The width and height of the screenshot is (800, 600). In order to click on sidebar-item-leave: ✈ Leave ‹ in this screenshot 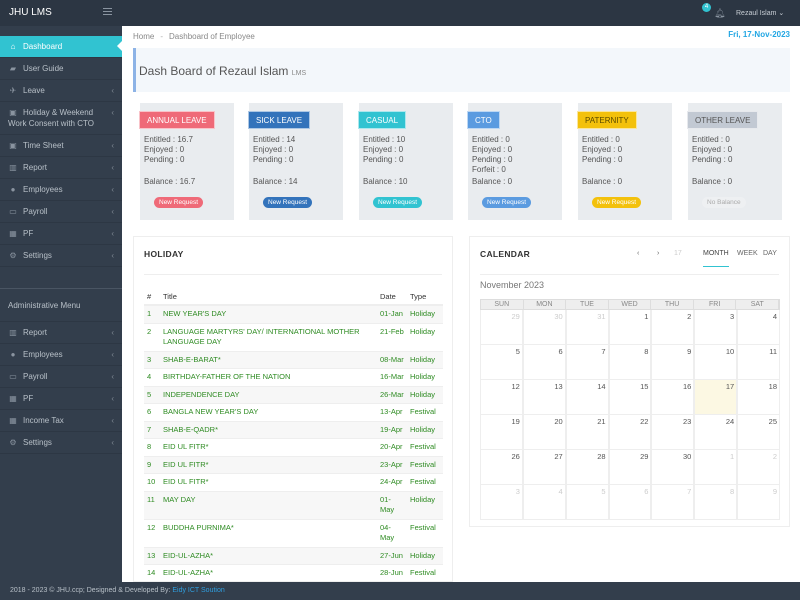, I will do `click(61, 91)`.